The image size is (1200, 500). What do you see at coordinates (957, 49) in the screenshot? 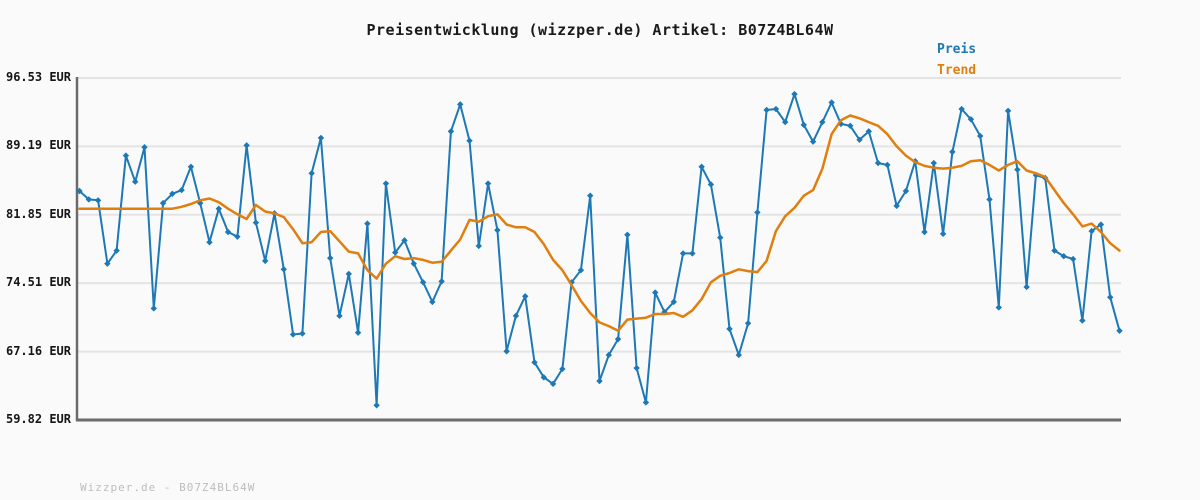
I see `legend-item-preis: Preis` at bounding box center [957, 49].